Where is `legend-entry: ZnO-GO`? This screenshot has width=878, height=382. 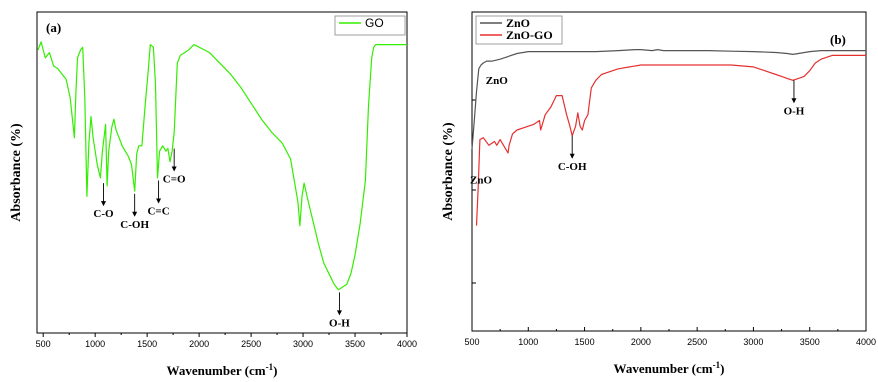 legend-entry: ZnO-GO is located at coordinates (529, 35).